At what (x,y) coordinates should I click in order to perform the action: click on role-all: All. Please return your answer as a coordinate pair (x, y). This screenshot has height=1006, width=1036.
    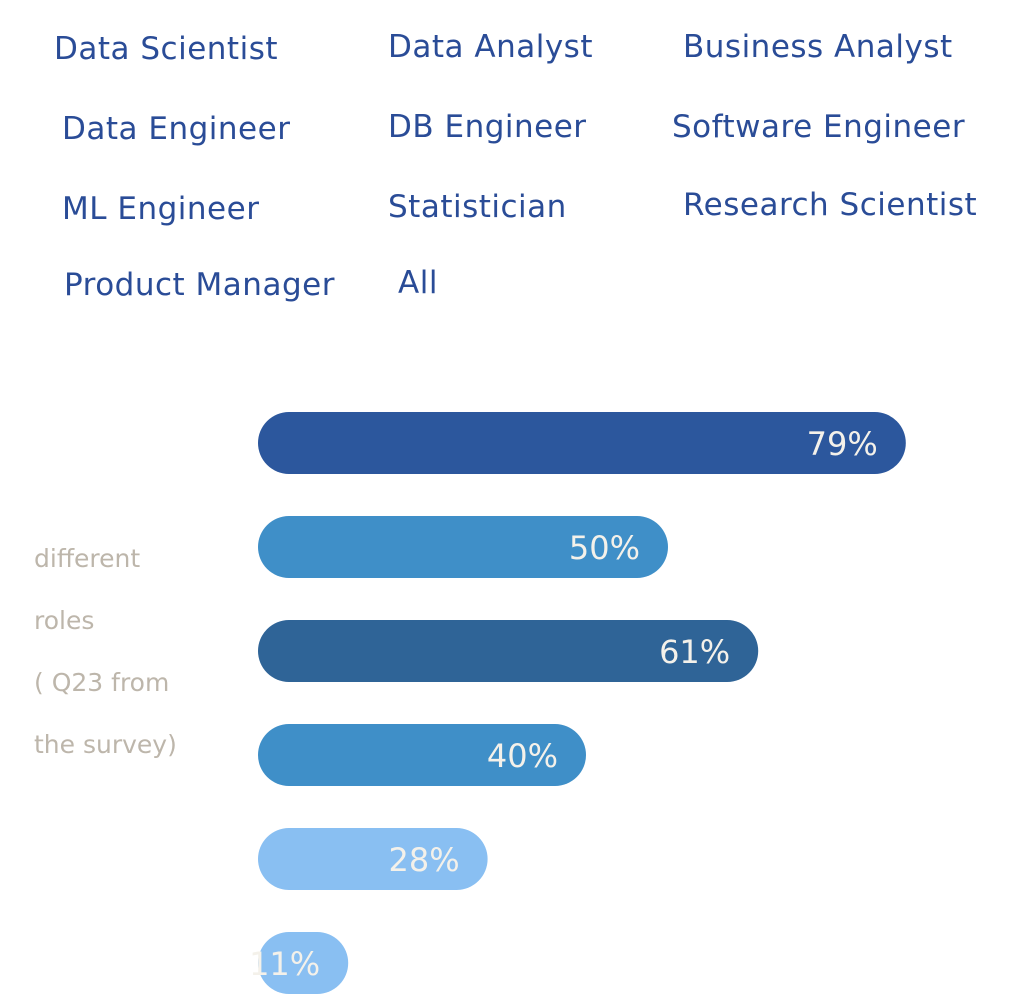
    Looking at the image, I should click on (418, 283).